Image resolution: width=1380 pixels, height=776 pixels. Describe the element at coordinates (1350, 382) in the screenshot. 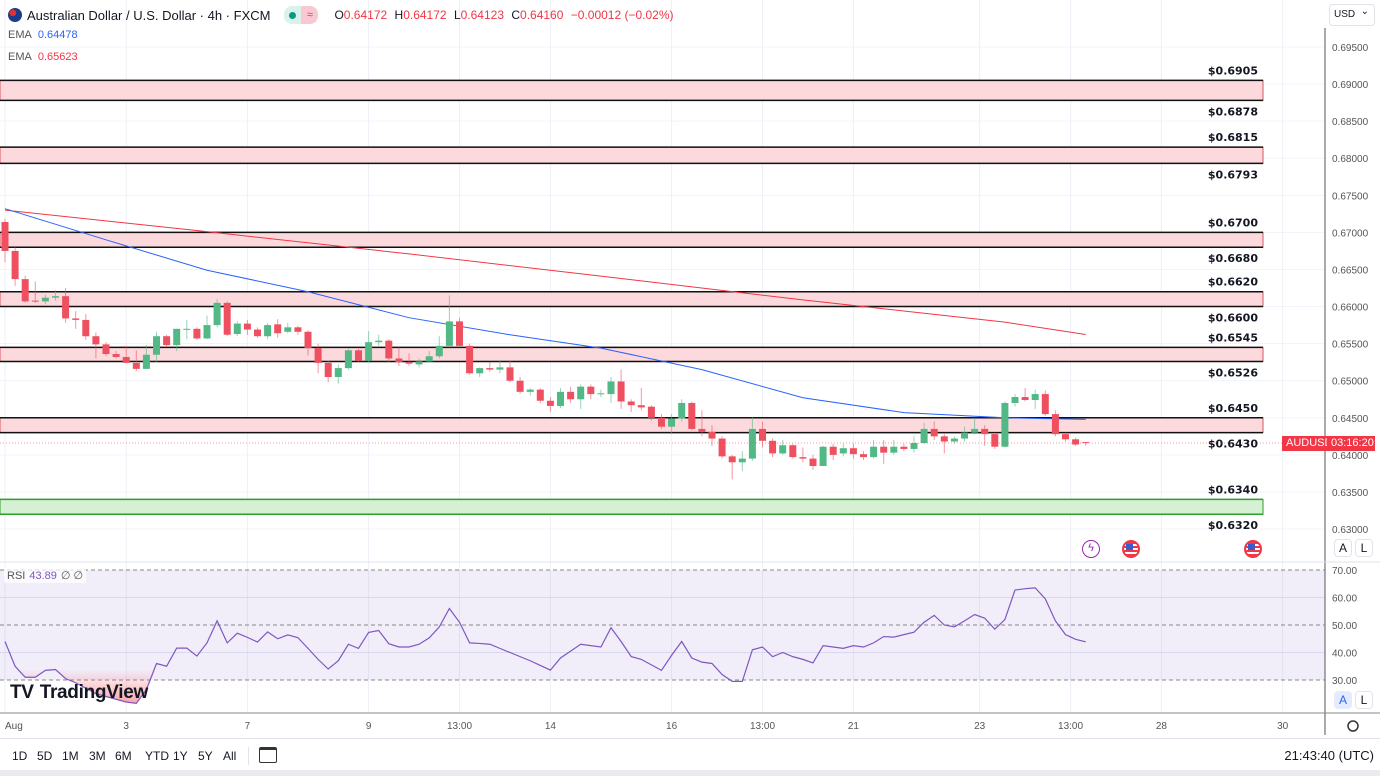

I see `price-tick-label: 0.65000` at that location.